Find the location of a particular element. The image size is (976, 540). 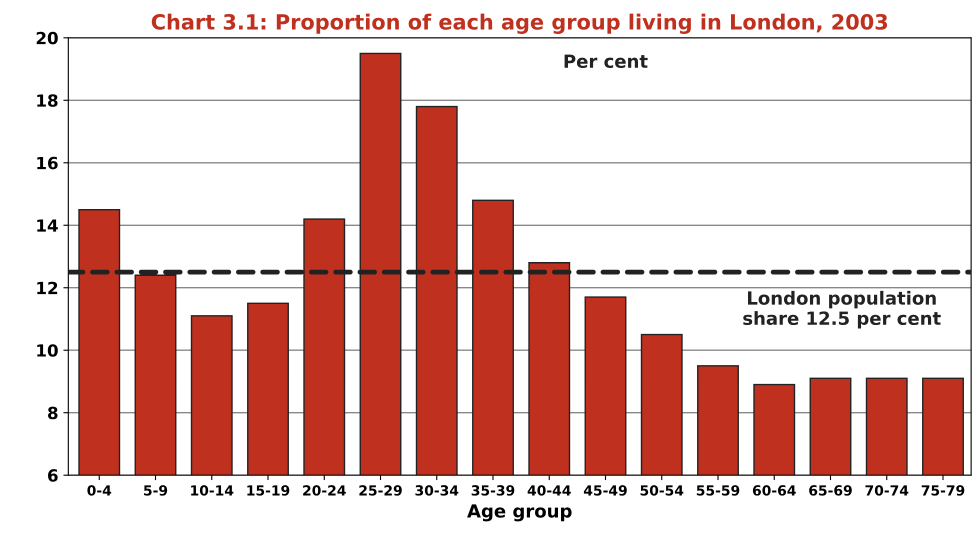

x-tick-label: 5-9 is located at coordinates (156, 490).